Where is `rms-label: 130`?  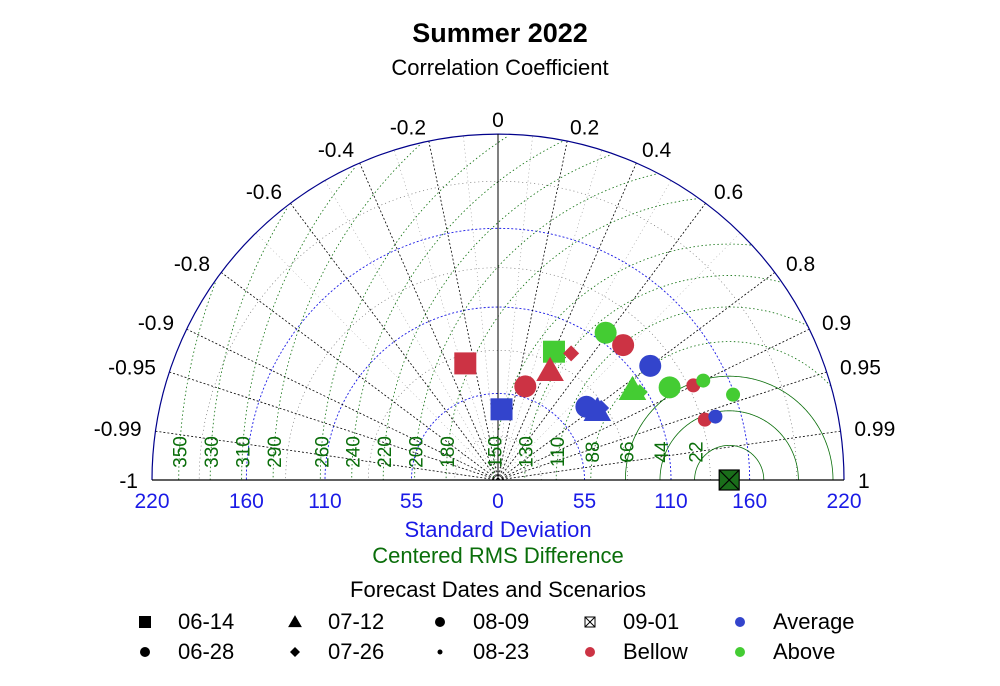 rms-label: 130 is located at coordinates (527, 452).